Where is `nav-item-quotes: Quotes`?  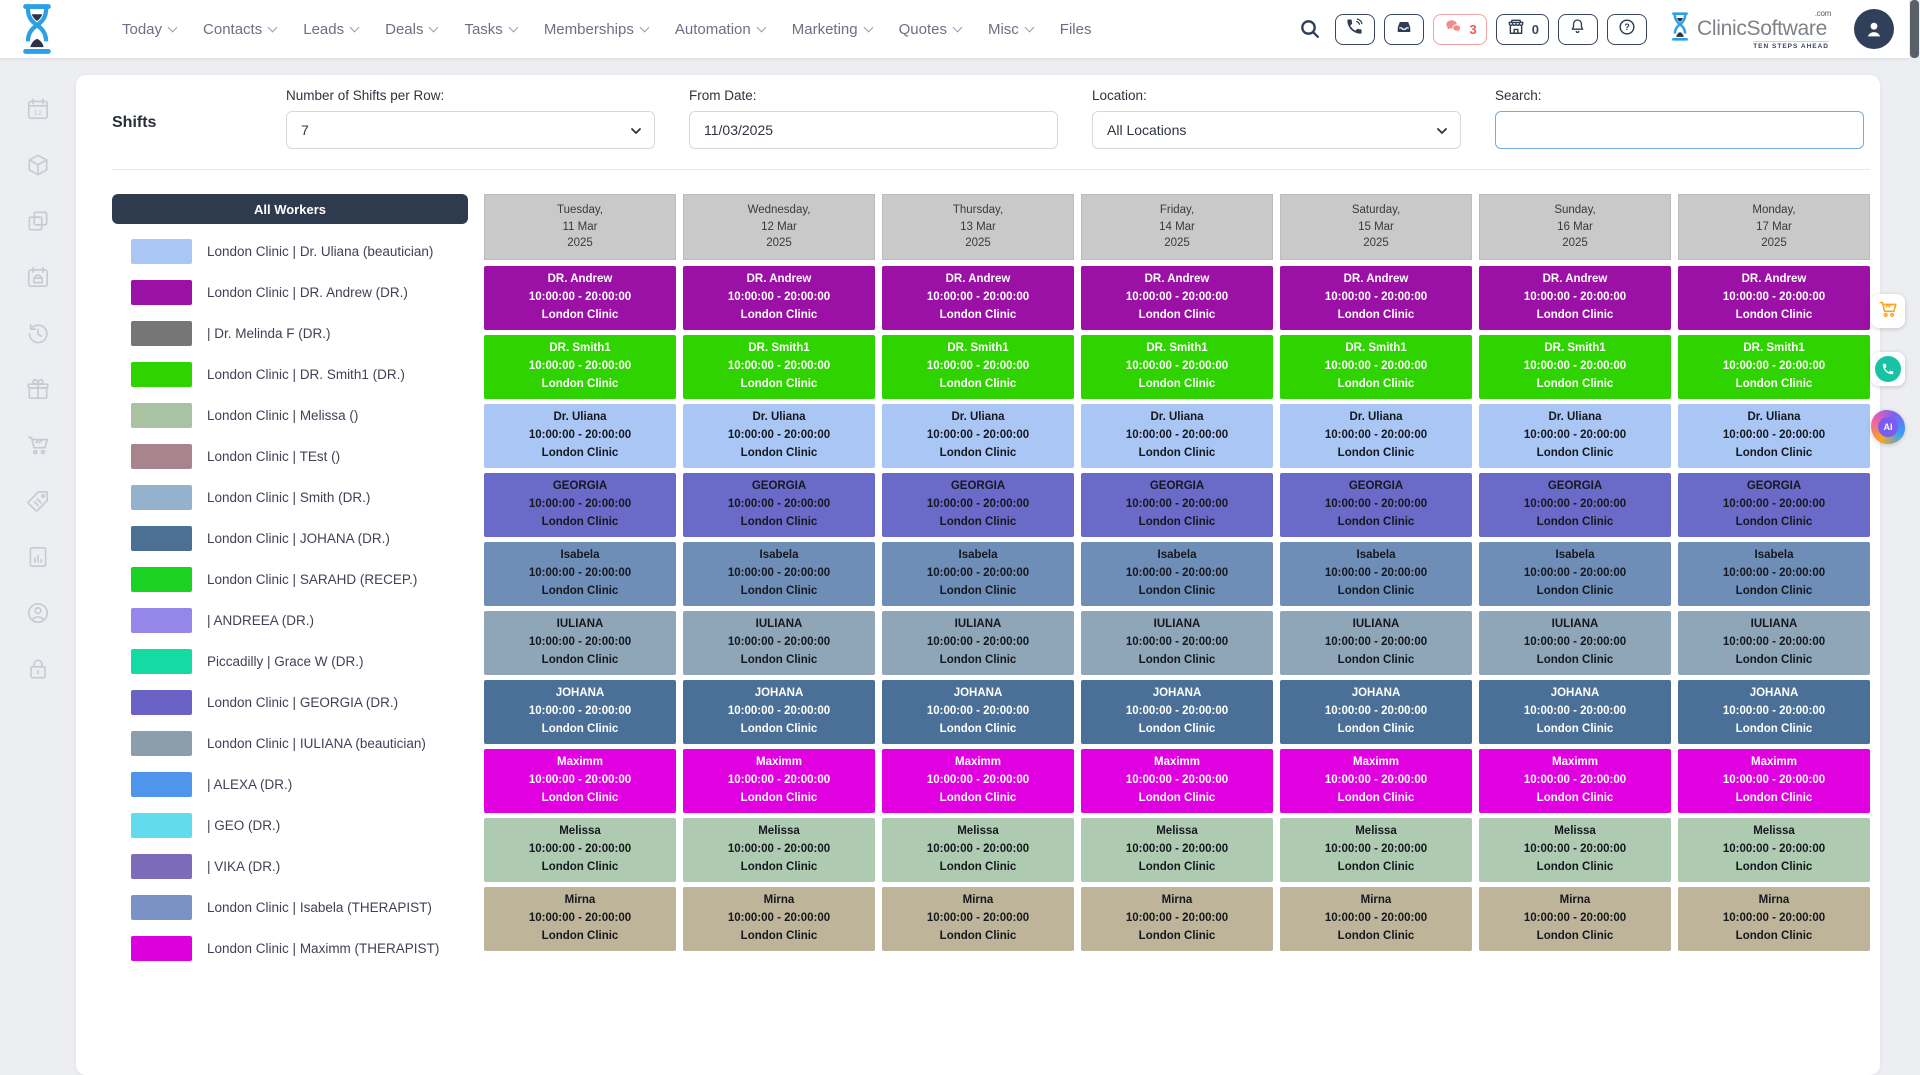 nav-item-quotes: Quotes is located at coordinates (931, 29).